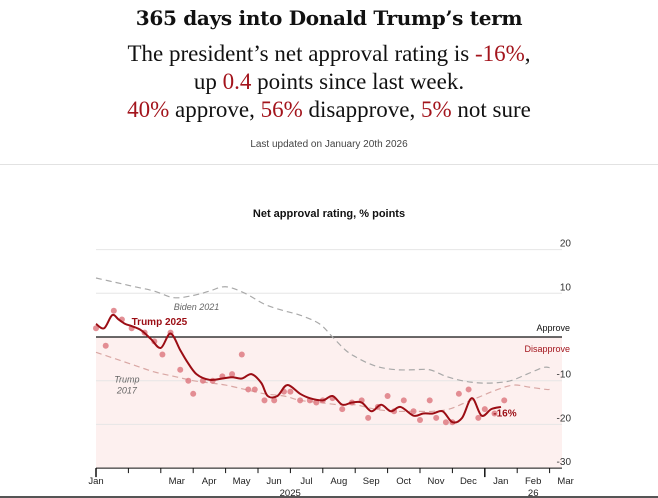 The width and height of the screenshot is (658, 498). What do you see at coordinates (329, 18) in the screenshot?
I see `page-title: 365 days into Donald Trump’s term` at bounding box center [329, 18].